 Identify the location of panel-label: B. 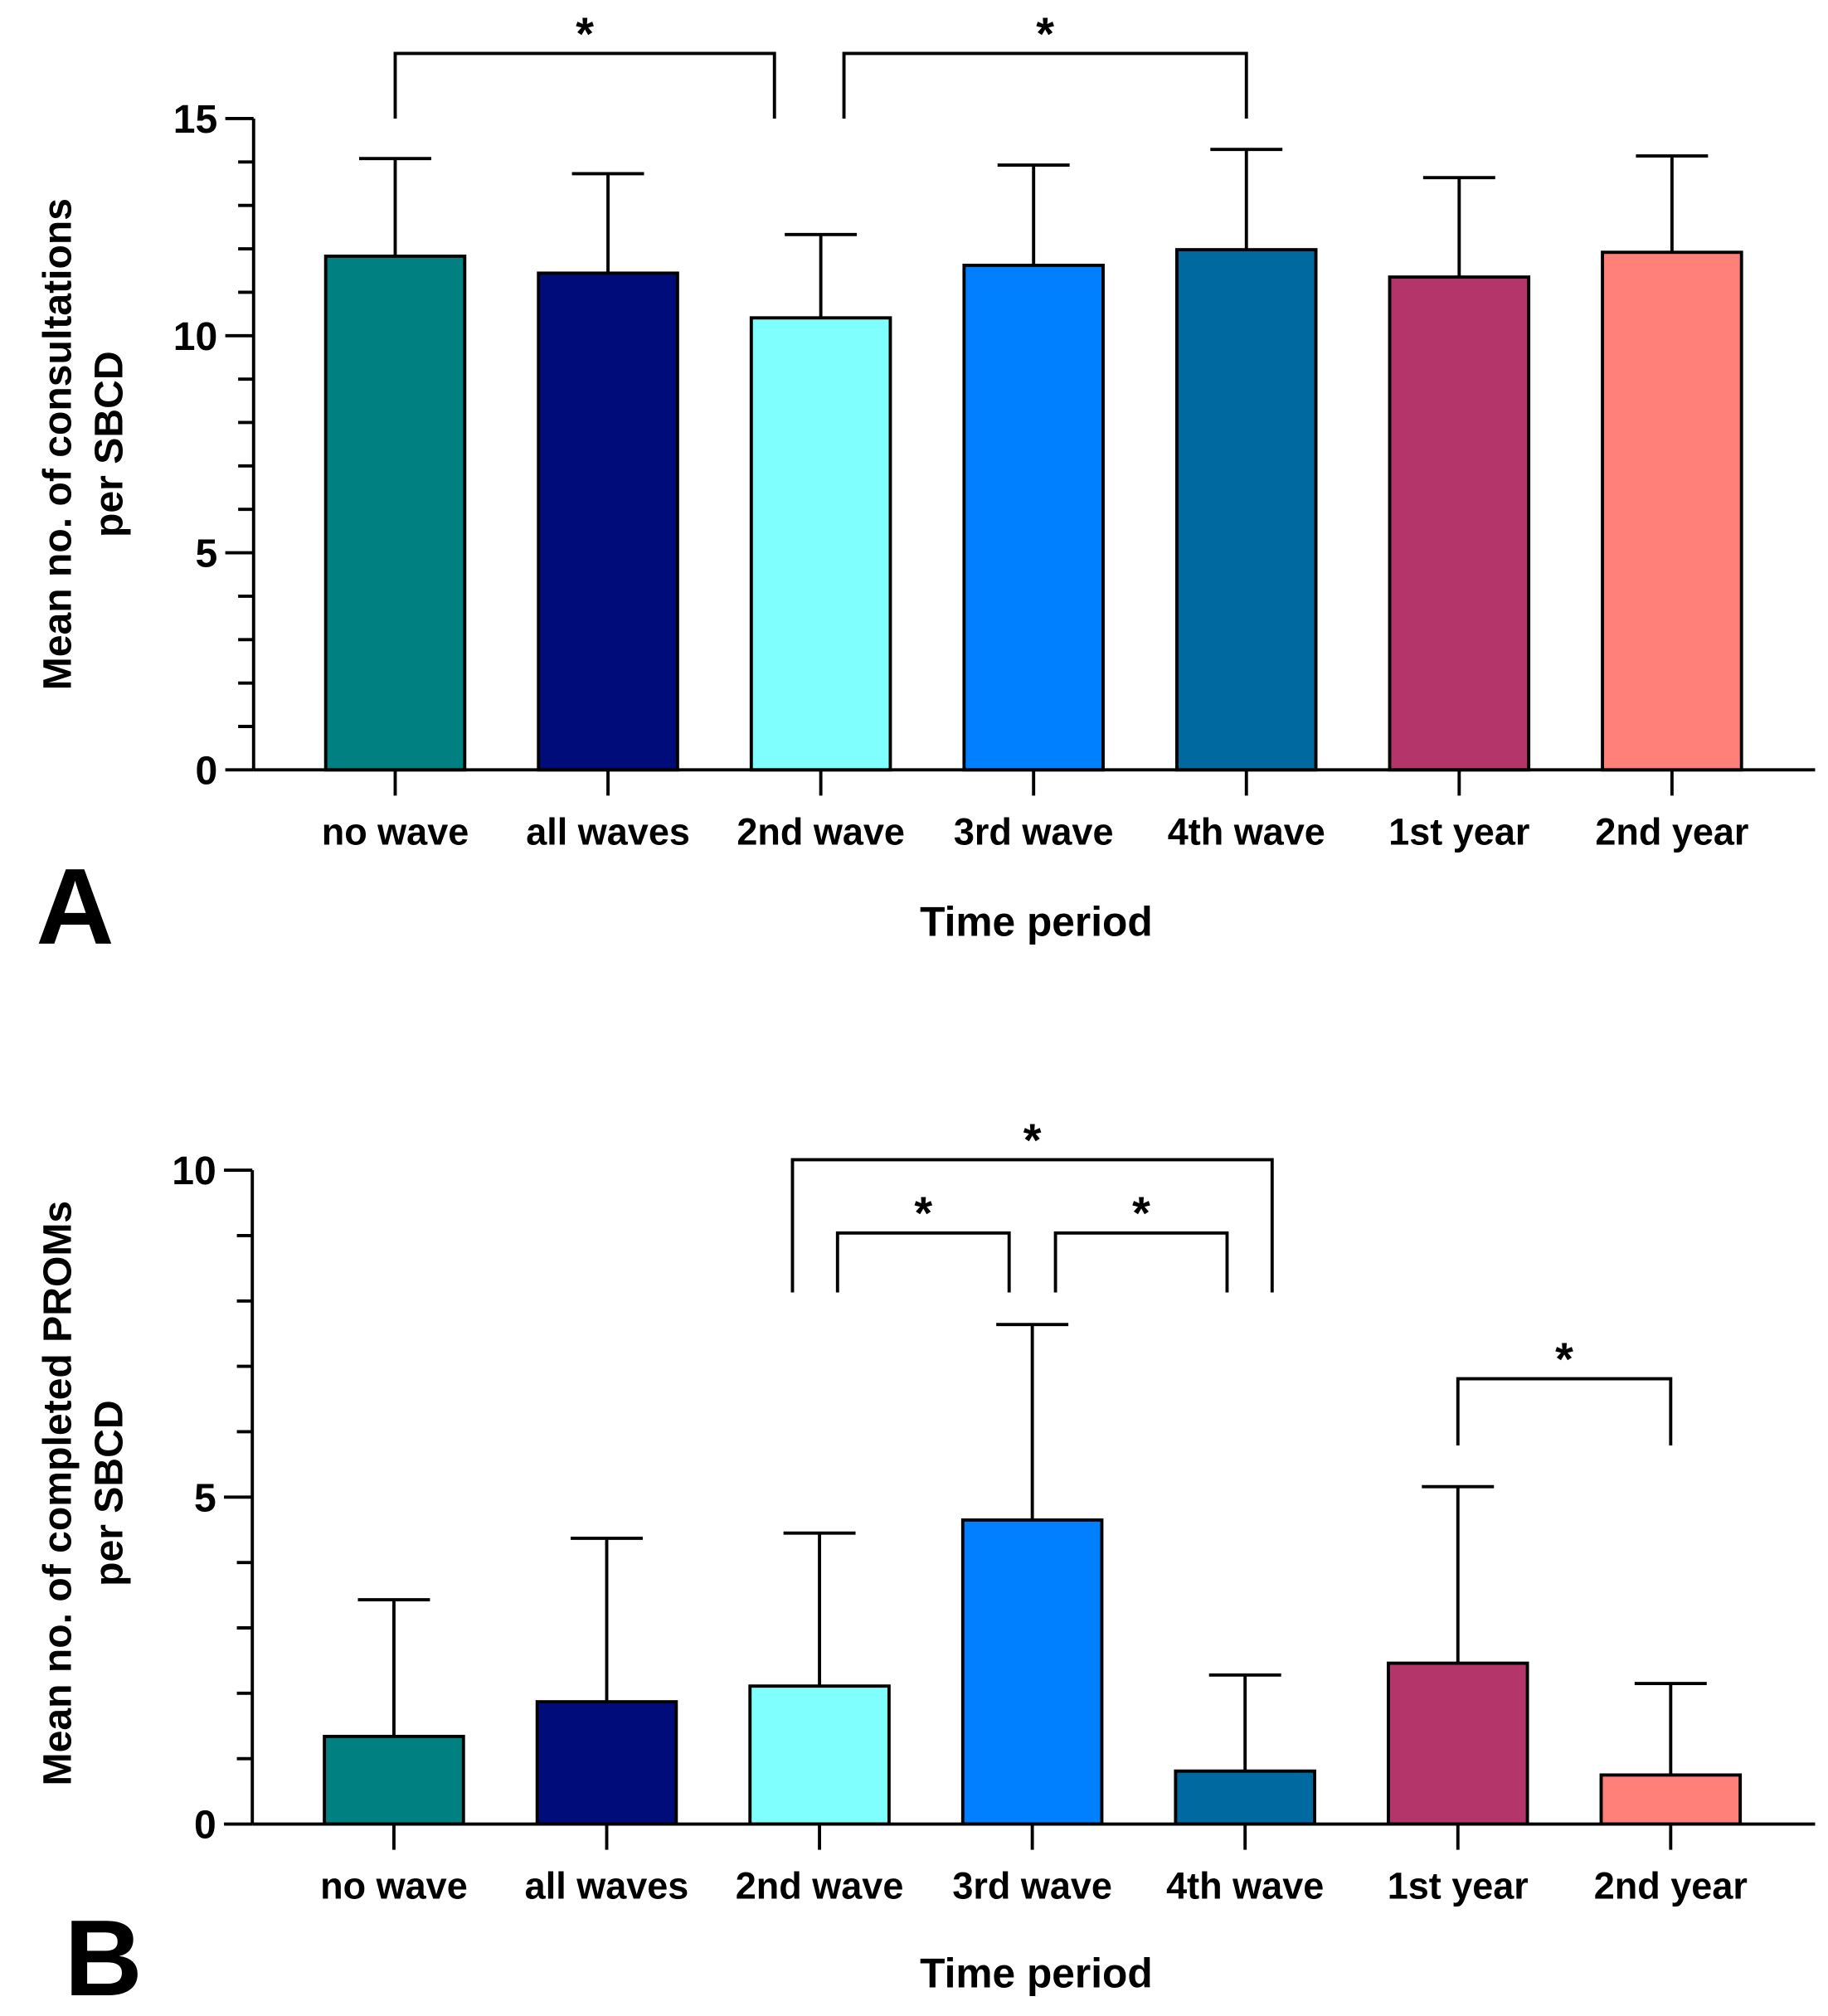
(104, 1957).